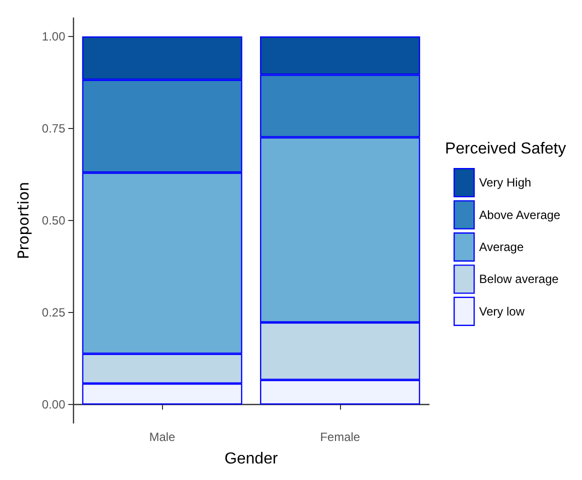 The height and width of the screenshot is (480, 582). Describe the element at coordinates (54, 313) in the screenshot. I see `y-tick-label: 0.25` at that location.